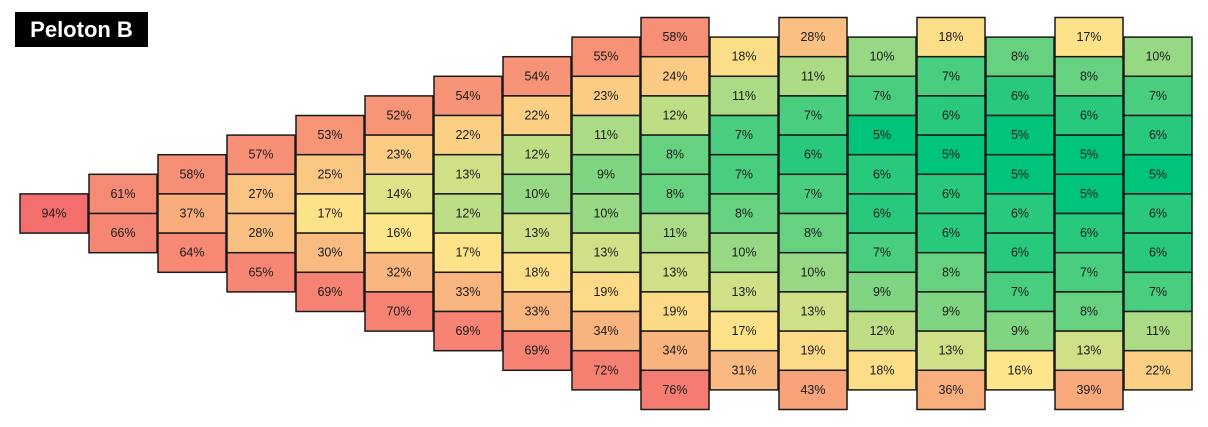 Image resolution: width=1208 pixels, height=427 pixels. I want to click on heatmap-cell: 36%, so click(951, 390).